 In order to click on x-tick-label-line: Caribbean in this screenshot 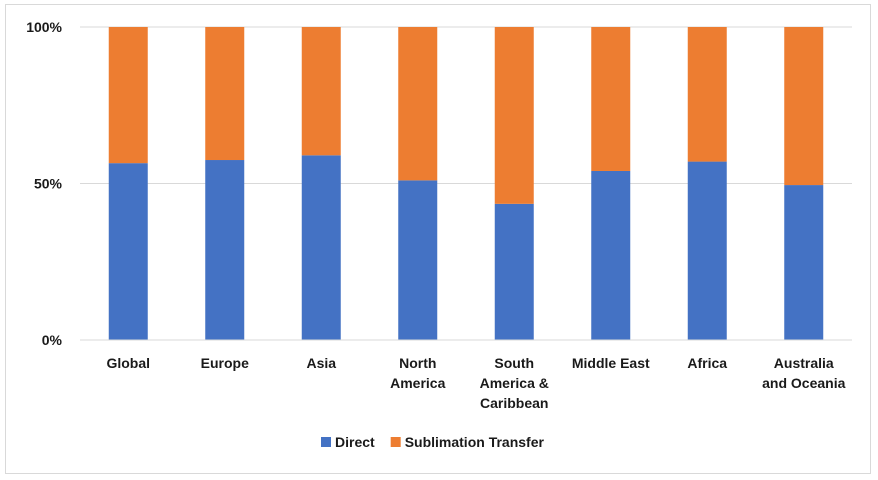, I will do `click(514, 403)`.